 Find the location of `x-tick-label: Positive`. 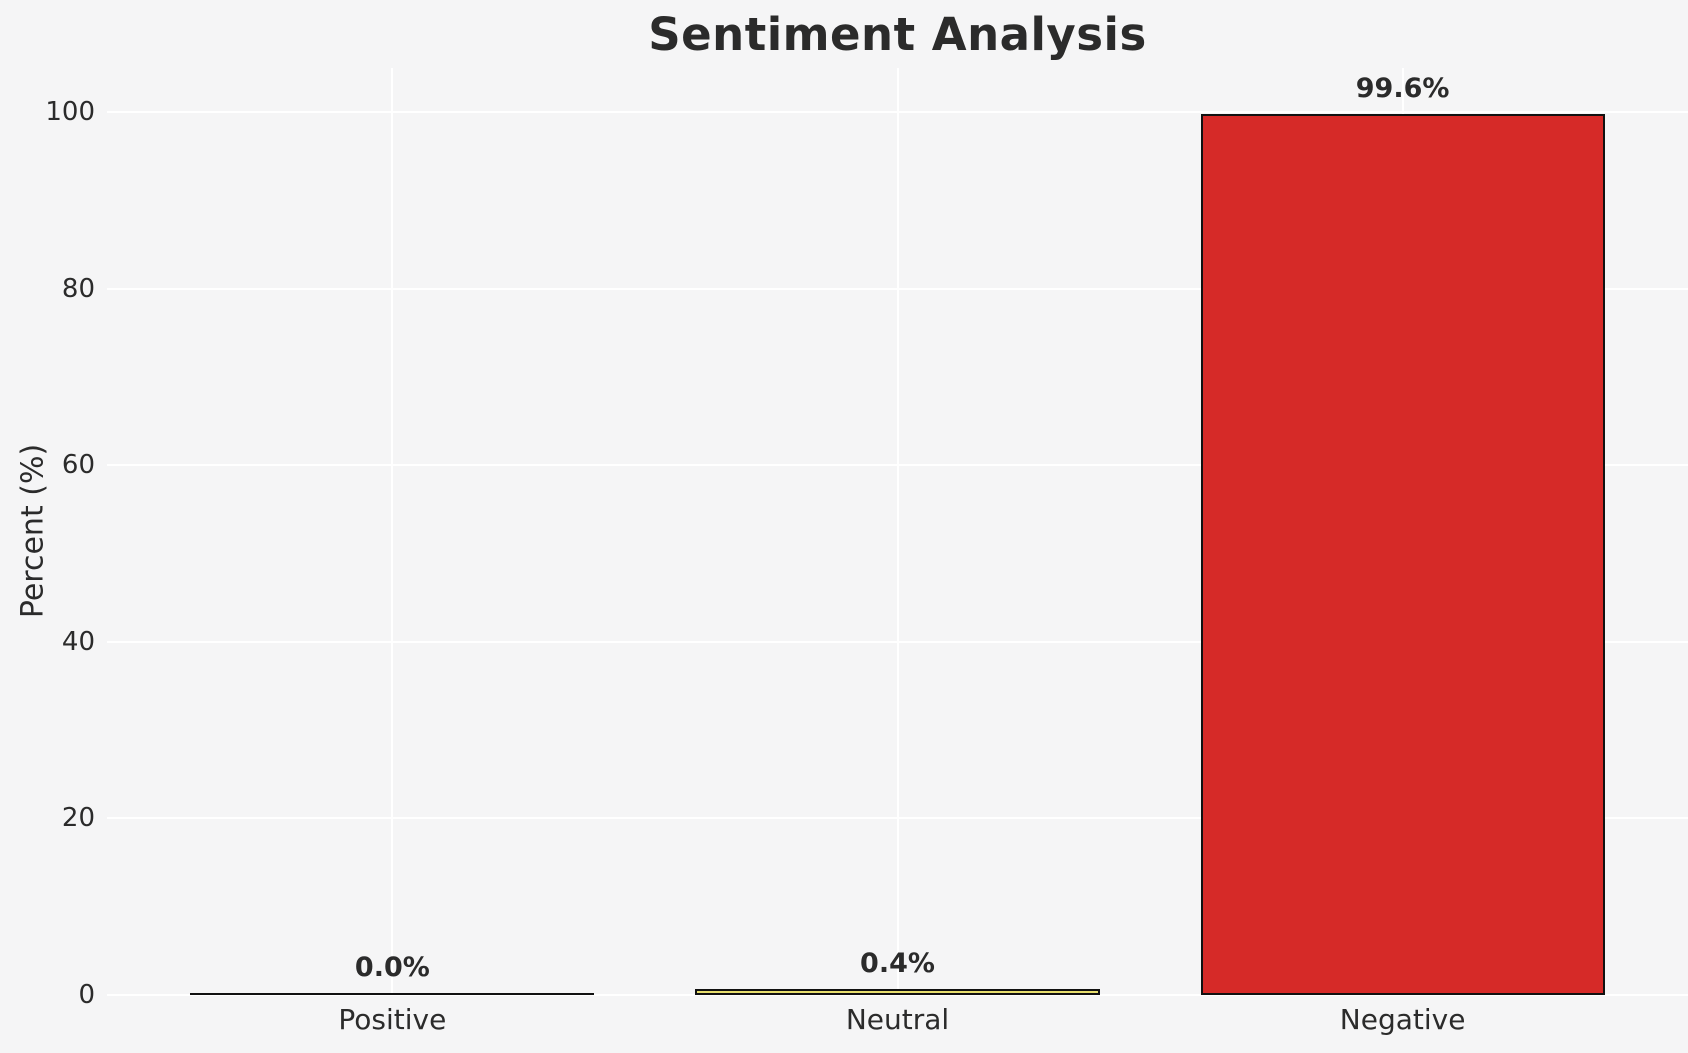

x-tick-label: Positive is located at coordinates (392, 1019).